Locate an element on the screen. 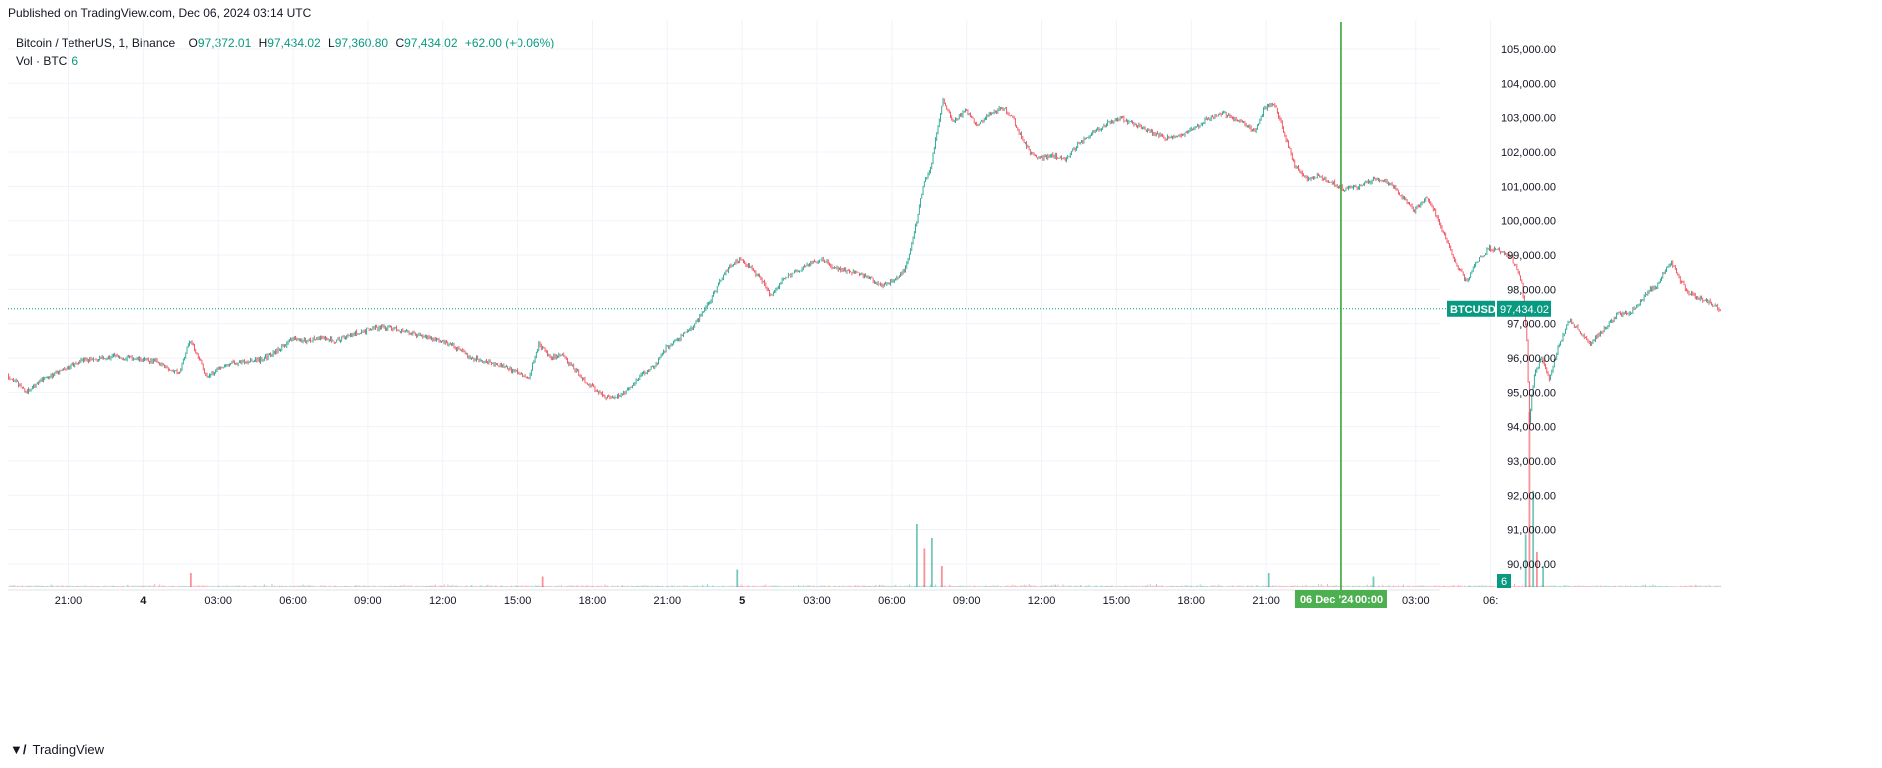  time-tick-label: 12:00 is located at coordinates (1042, 601).